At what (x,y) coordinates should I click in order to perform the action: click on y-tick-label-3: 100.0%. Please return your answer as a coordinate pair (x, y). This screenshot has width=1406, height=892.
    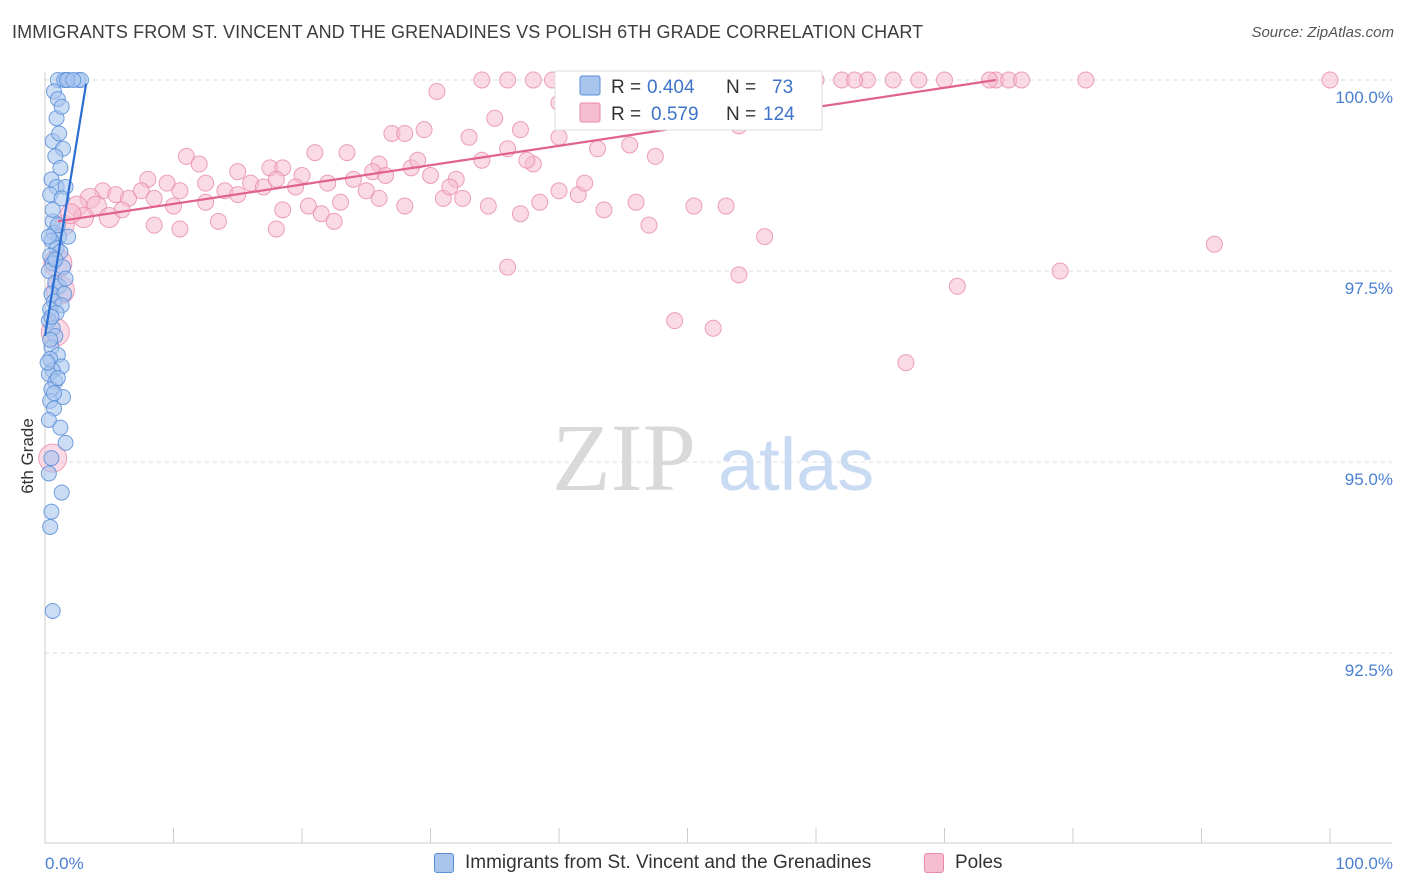
    Looking at the image, I should click on (1364, 97).